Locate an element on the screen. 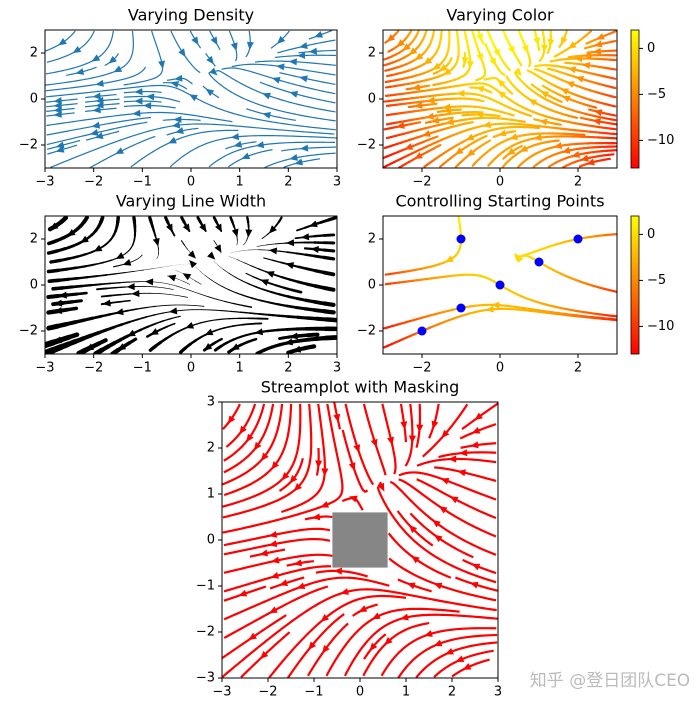 The image size is (700, 709). x-tick-label: 3 is located at coordinates (337, 182).